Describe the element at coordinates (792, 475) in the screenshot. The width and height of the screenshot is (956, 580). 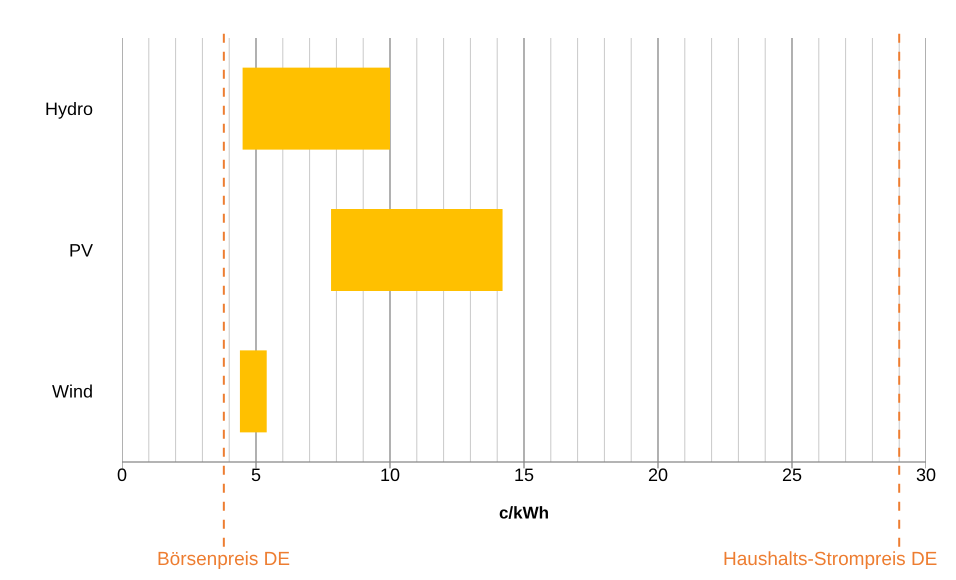
I see `x-tick-label: 25` at that location.